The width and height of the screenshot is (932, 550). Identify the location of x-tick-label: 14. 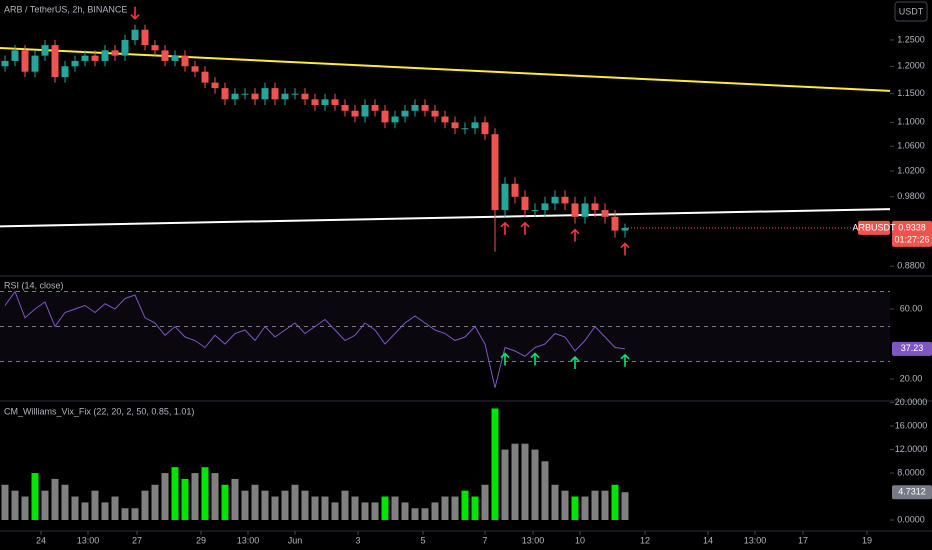
(708, 540).